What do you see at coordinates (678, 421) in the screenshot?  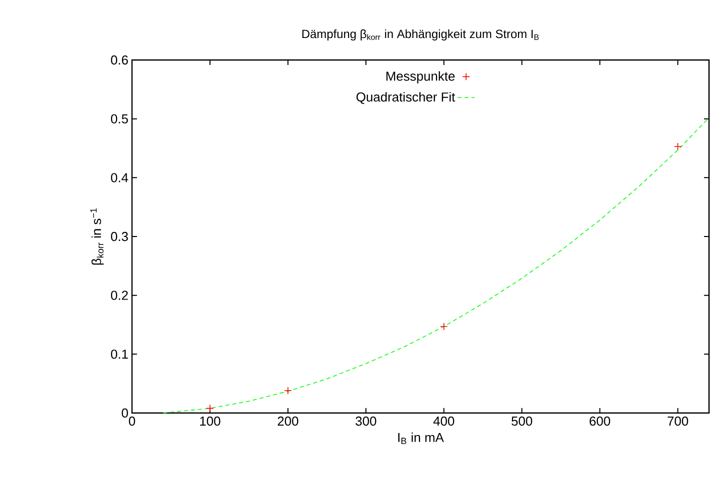 I see `x-tick-label: 700` at bounding box center [678, 421].